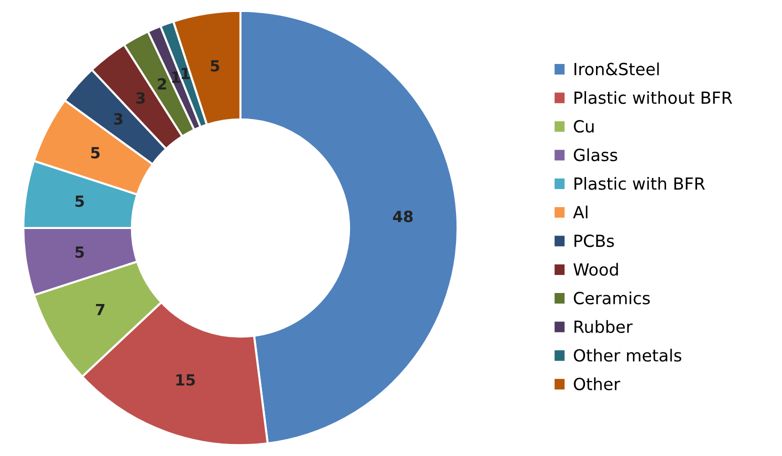 This screenshot has height=456, width=782. Describe the element at coordinates (594, 241) in the screenshot. I see `legend-label: PCBs` at that location.